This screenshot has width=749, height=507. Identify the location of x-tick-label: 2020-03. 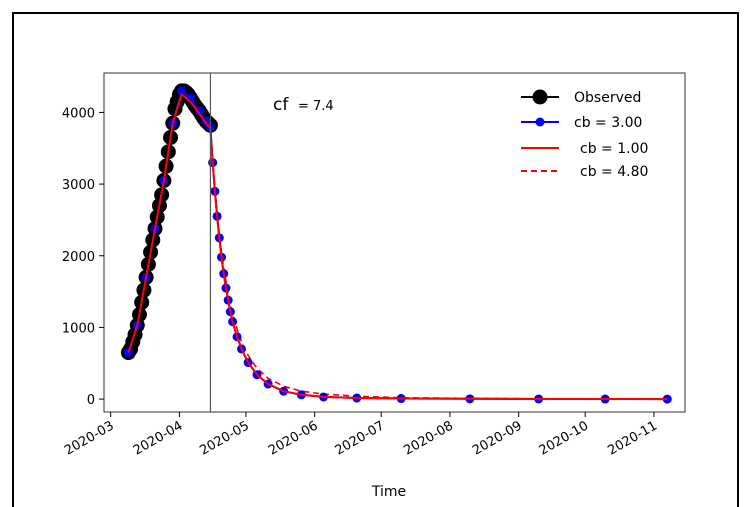
(89, 438).